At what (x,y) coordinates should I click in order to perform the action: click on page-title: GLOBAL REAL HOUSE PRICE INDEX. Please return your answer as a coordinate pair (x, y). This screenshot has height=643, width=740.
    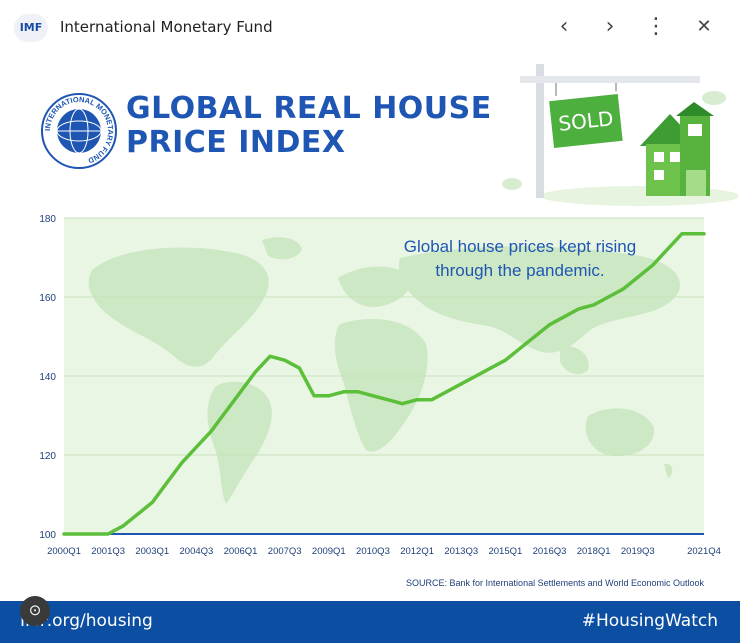
    Looking at the image, I should click on (309, 126).